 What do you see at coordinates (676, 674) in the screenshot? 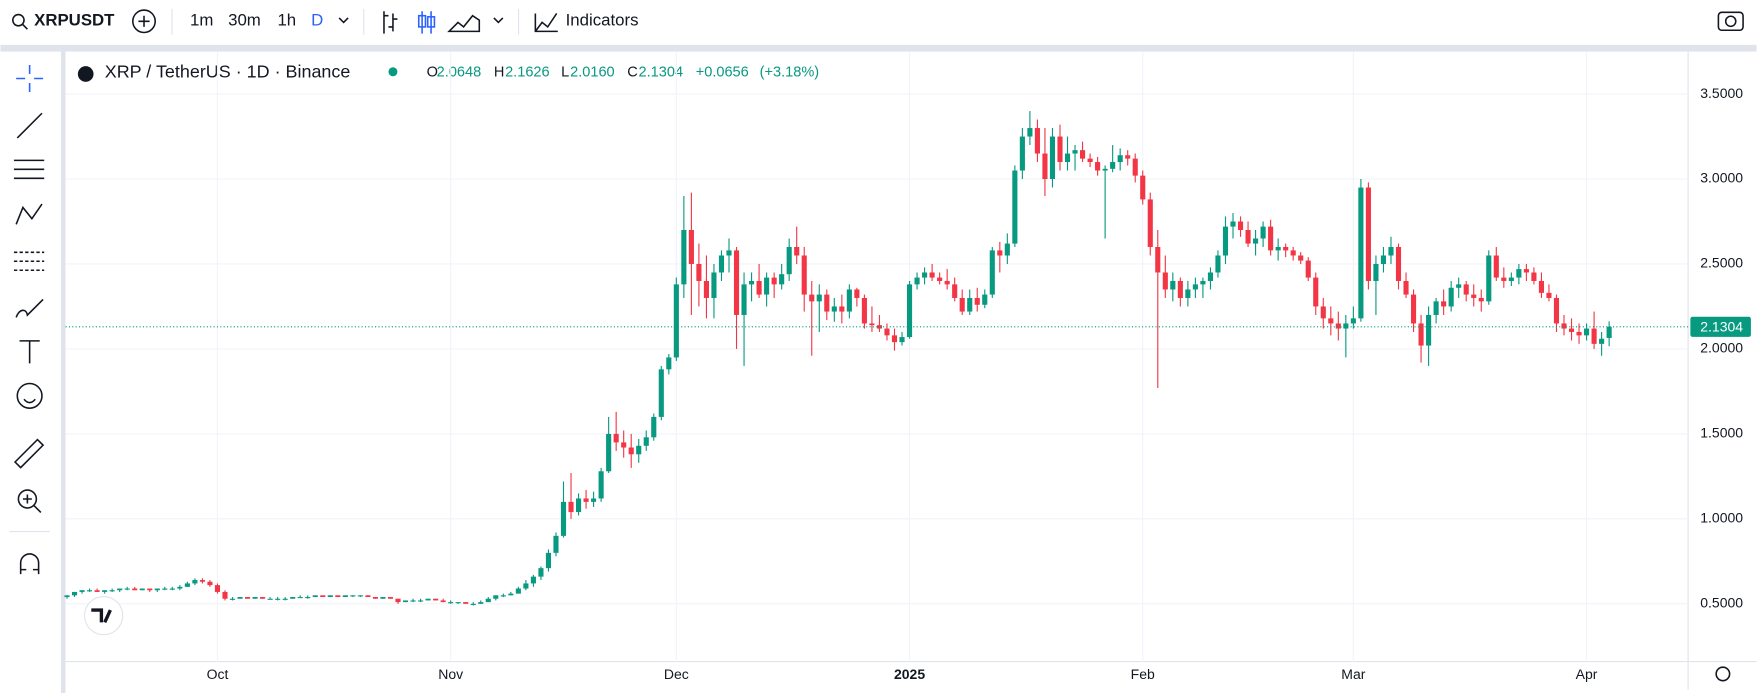
I see `x-tick-label: Dec` at bounding box center [676, 674].